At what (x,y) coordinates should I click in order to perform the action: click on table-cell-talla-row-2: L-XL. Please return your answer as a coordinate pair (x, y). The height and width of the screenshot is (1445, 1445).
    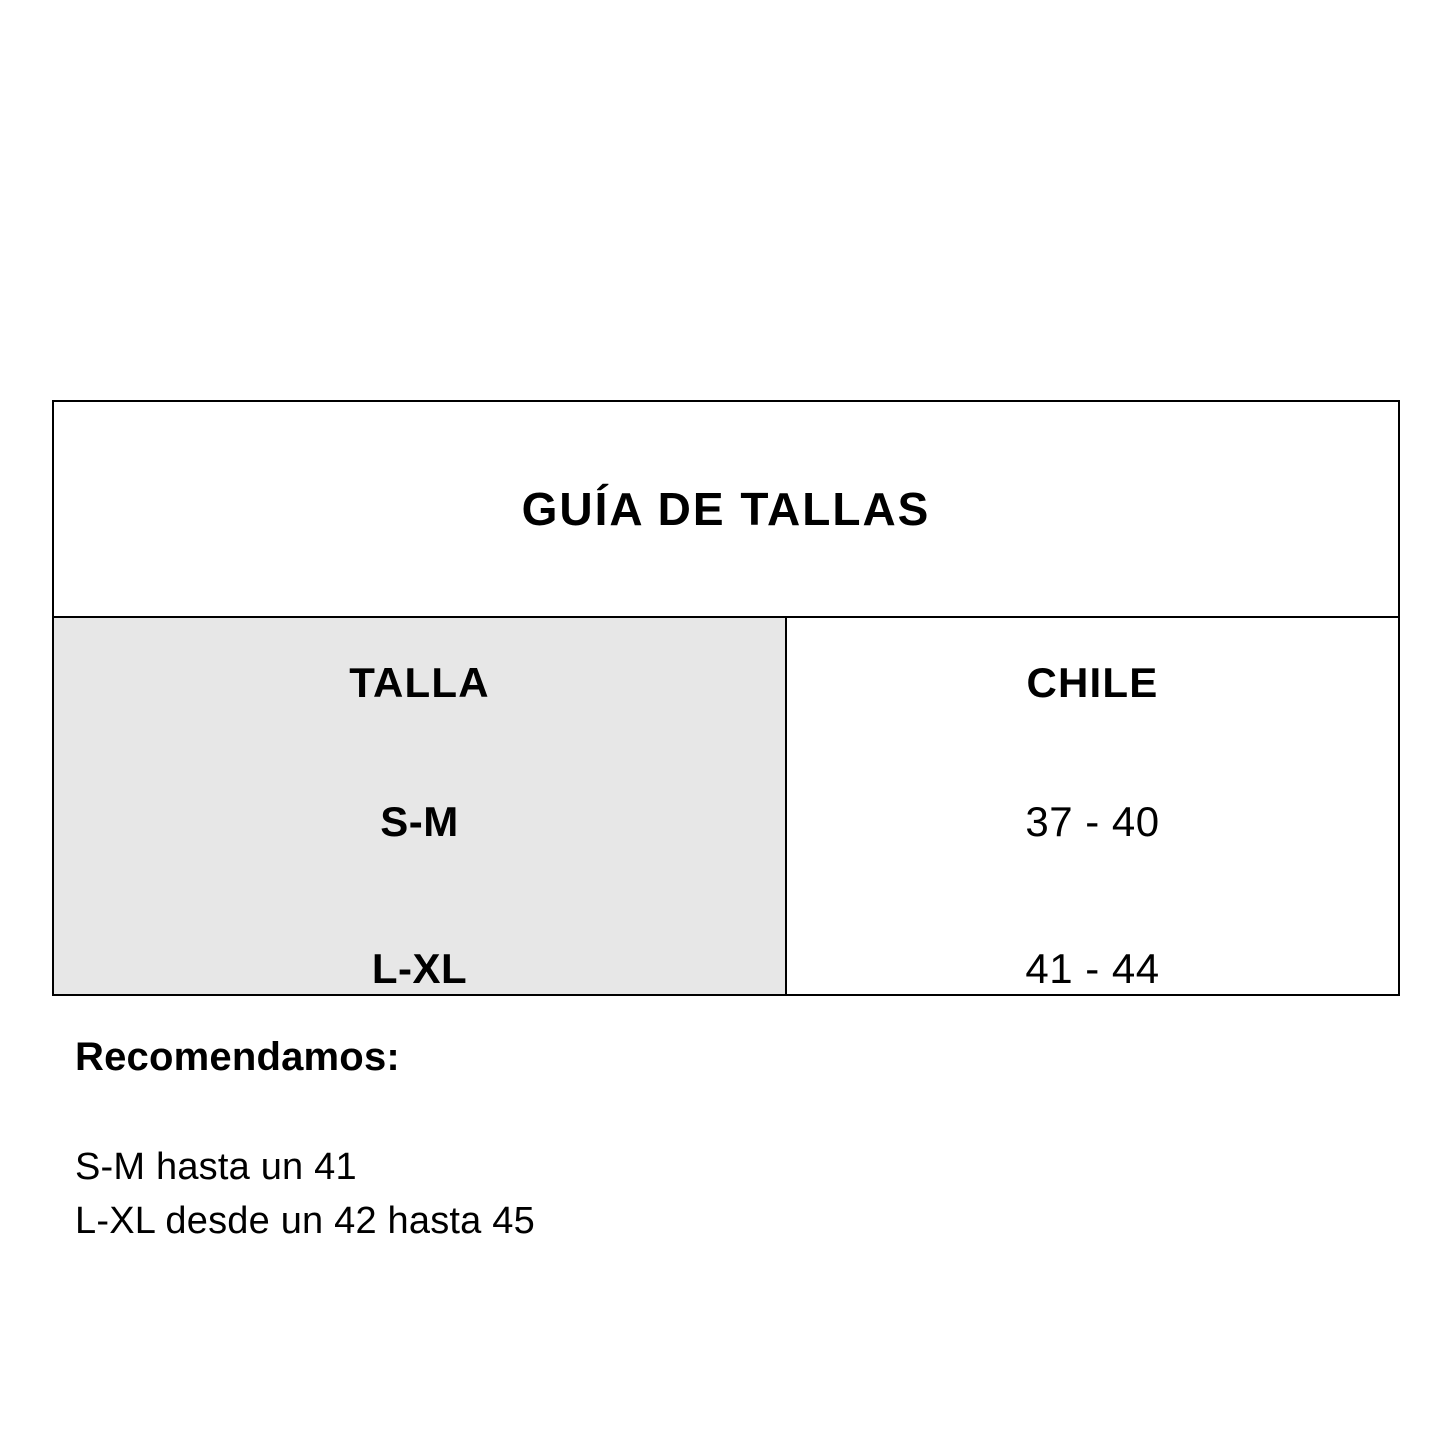
    Looking at the image, I should click on (419, 968).